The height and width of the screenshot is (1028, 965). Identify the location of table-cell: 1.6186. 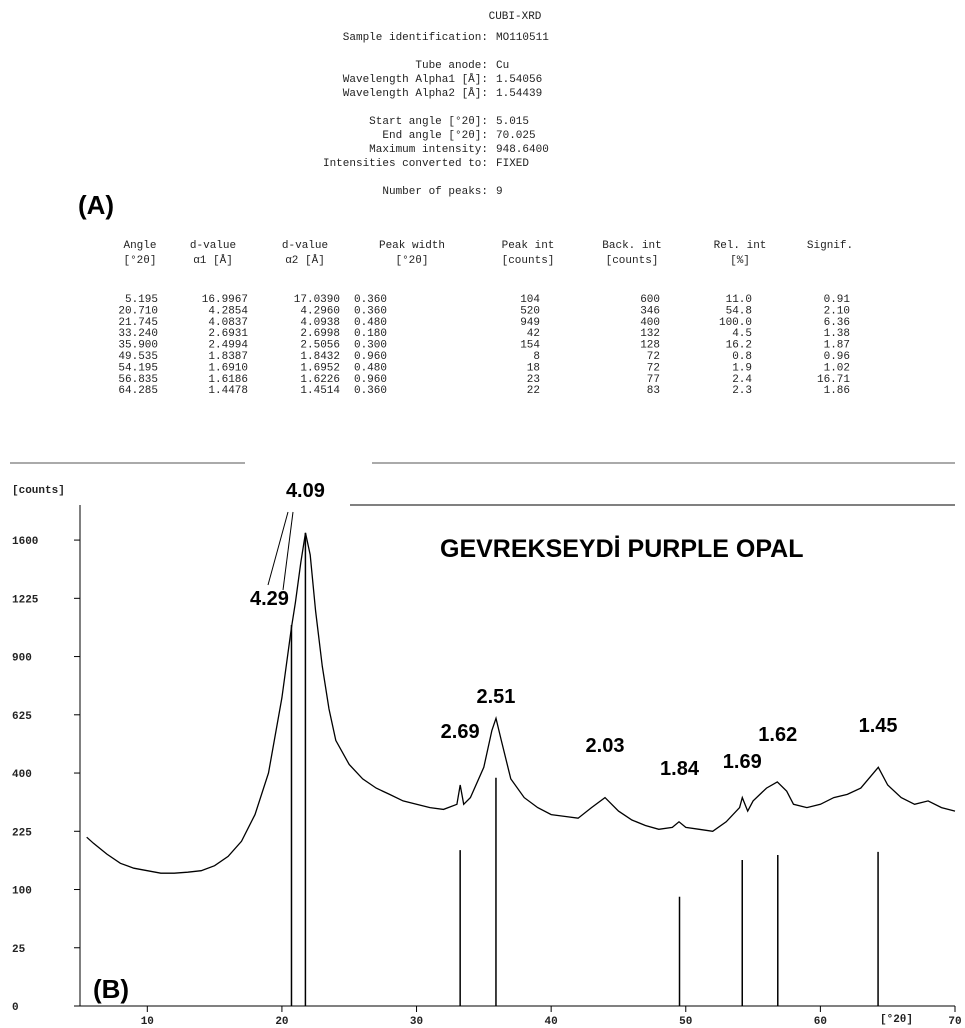
(228, 380).